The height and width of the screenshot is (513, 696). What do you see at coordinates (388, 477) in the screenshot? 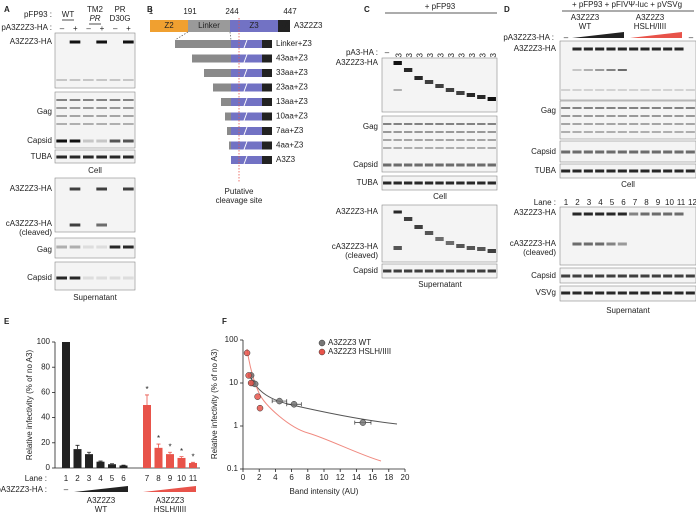
I see `label: 18` at bounding box center [388, 477].